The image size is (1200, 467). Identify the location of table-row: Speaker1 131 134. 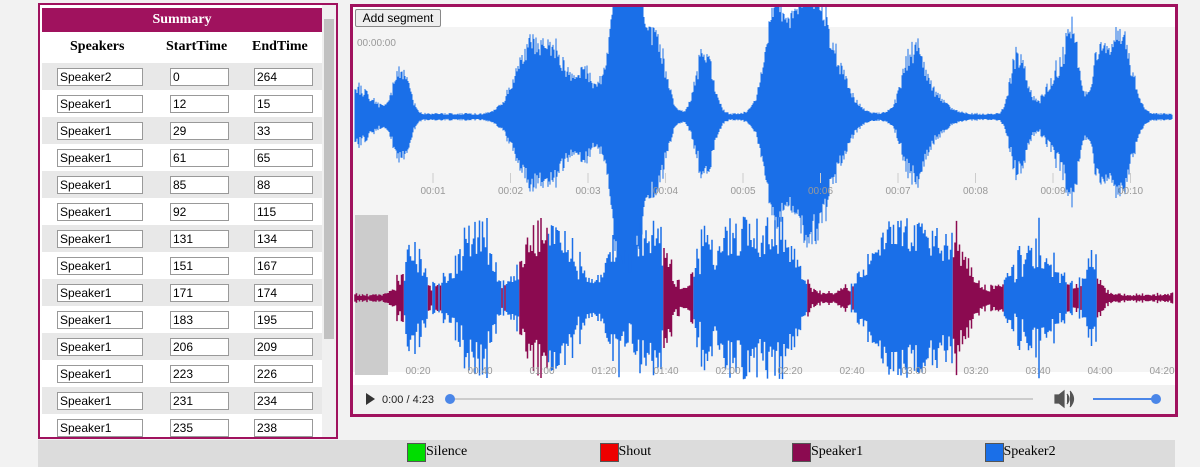
(182, 238).